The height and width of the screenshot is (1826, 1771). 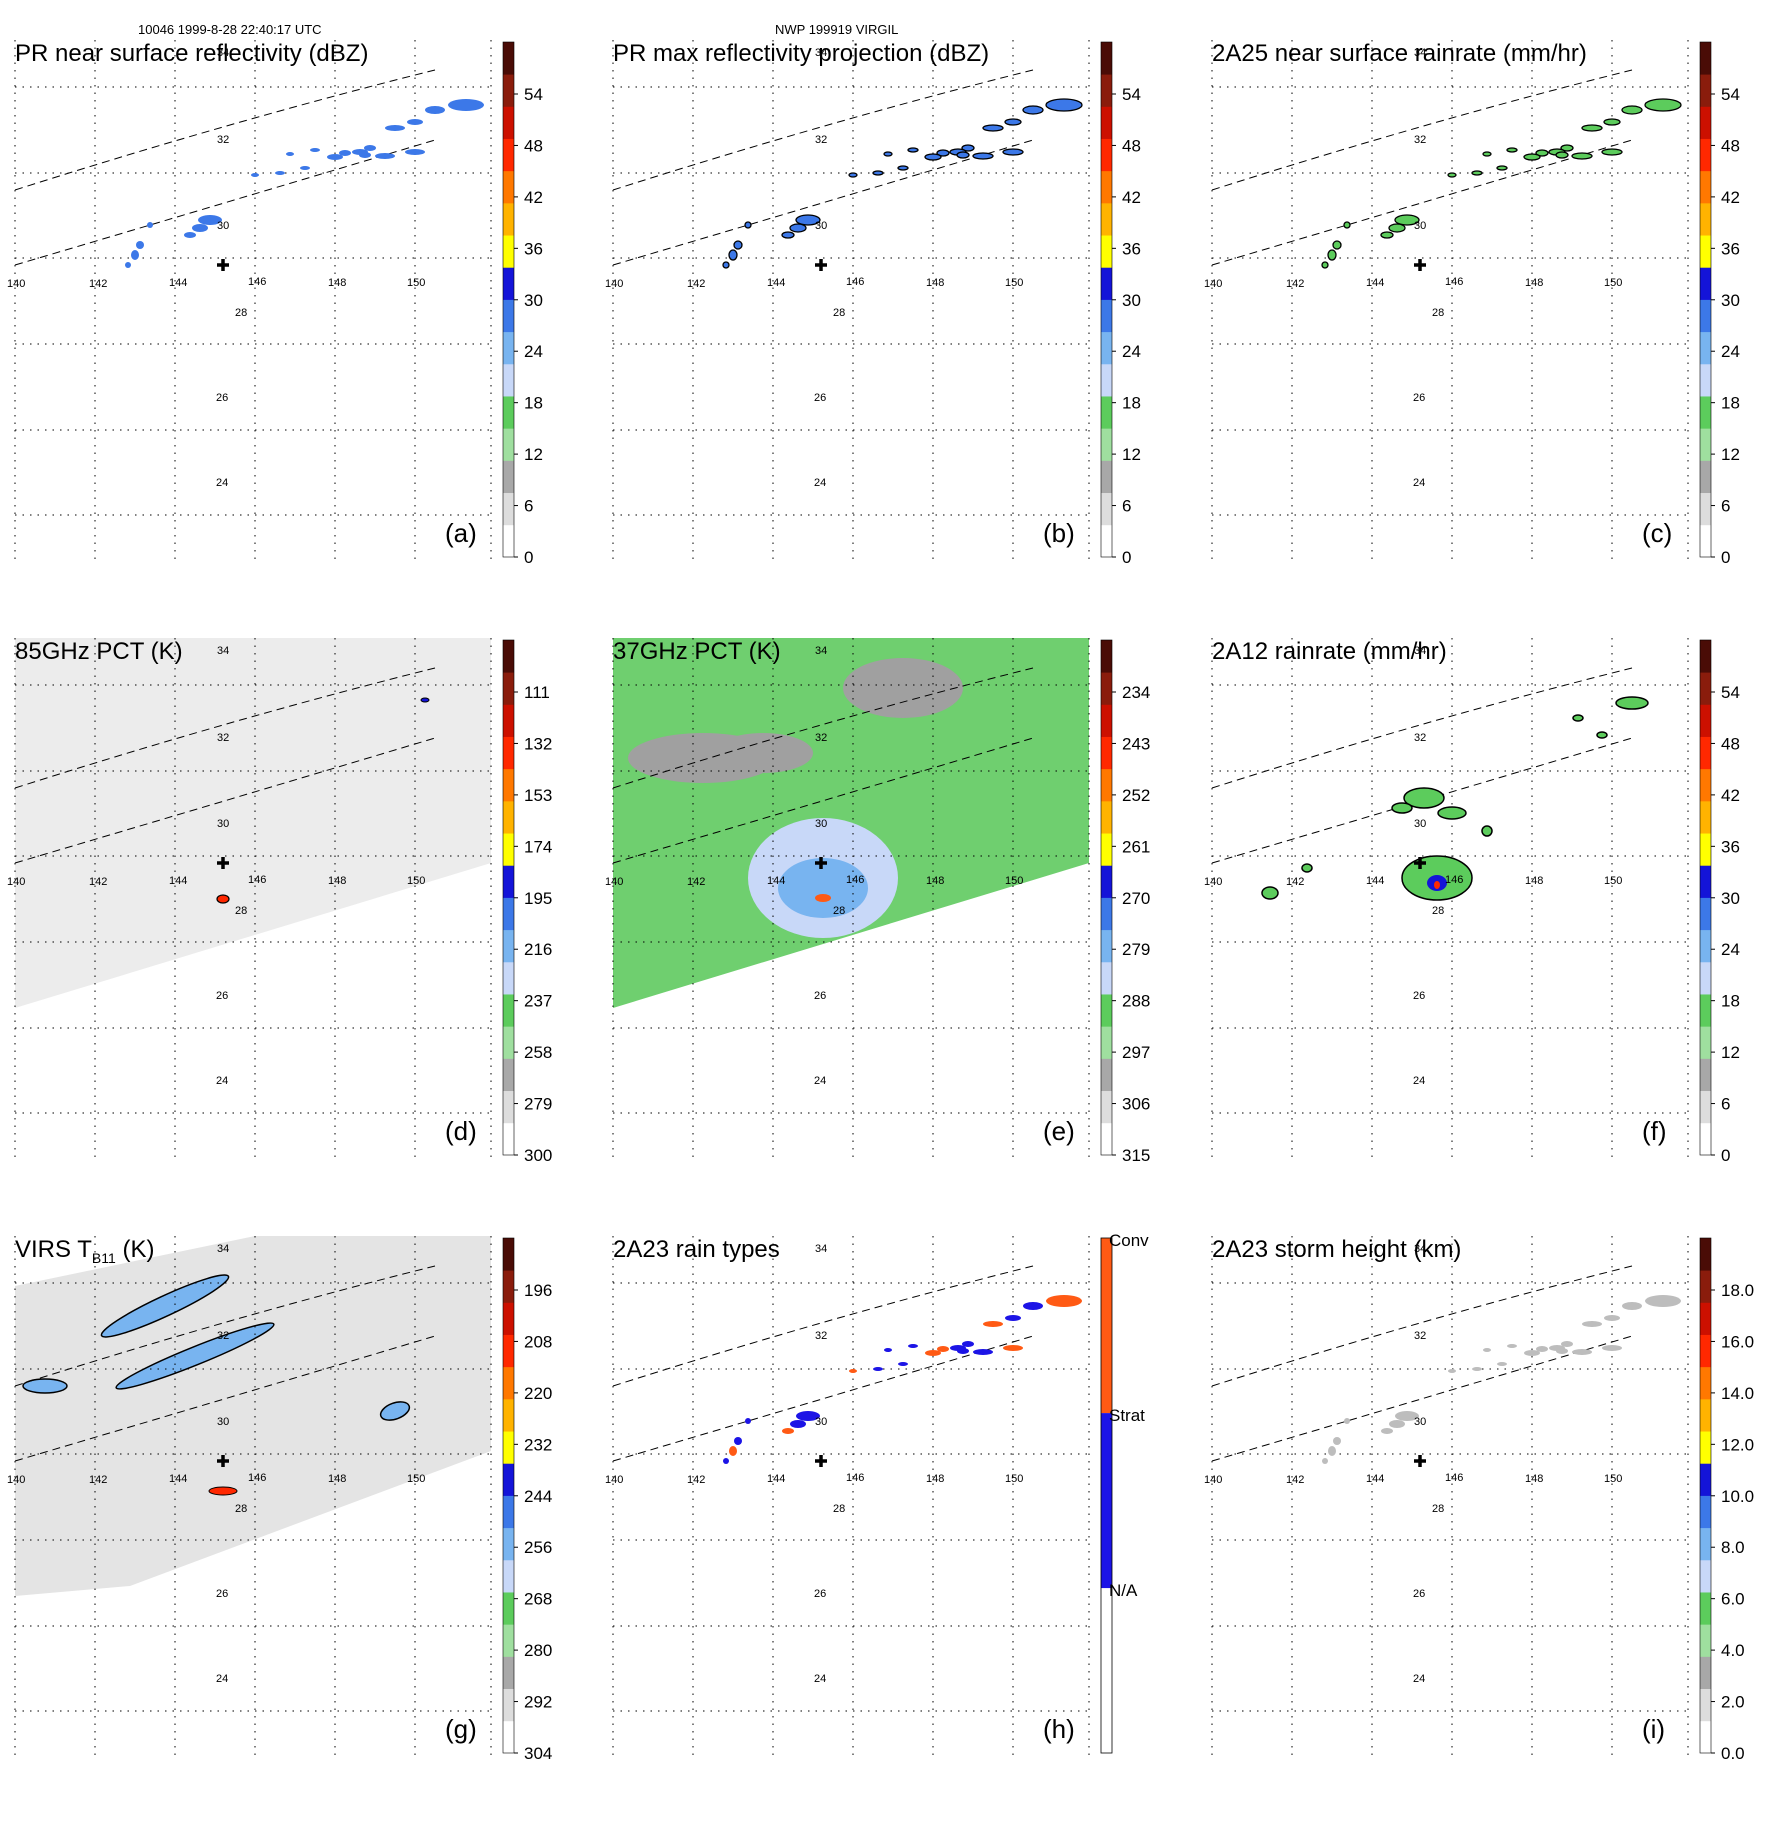 What do you see at coordinates (1337, 1249) in the screenshot?
I see `panel-title: 2A23 storm height (km)` at bounding box center [1337, 1249].